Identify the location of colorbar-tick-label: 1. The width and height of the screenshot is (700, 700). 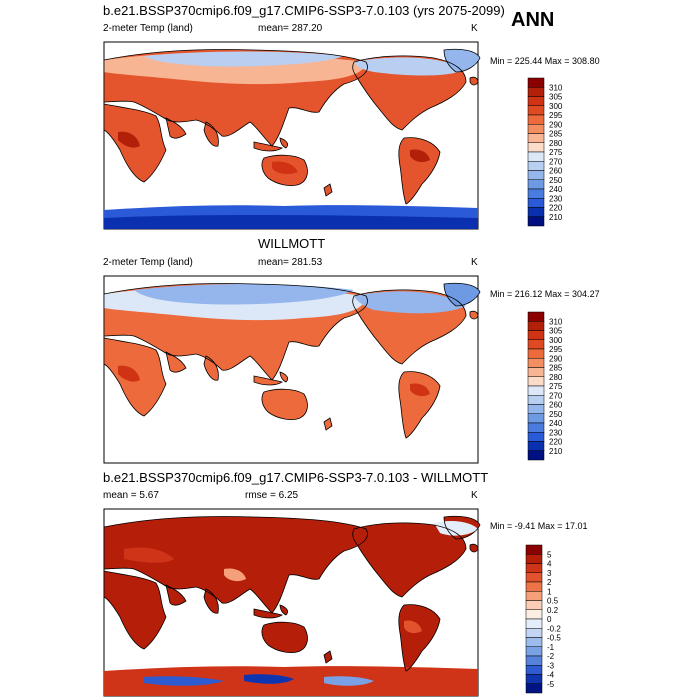
(549, 591).